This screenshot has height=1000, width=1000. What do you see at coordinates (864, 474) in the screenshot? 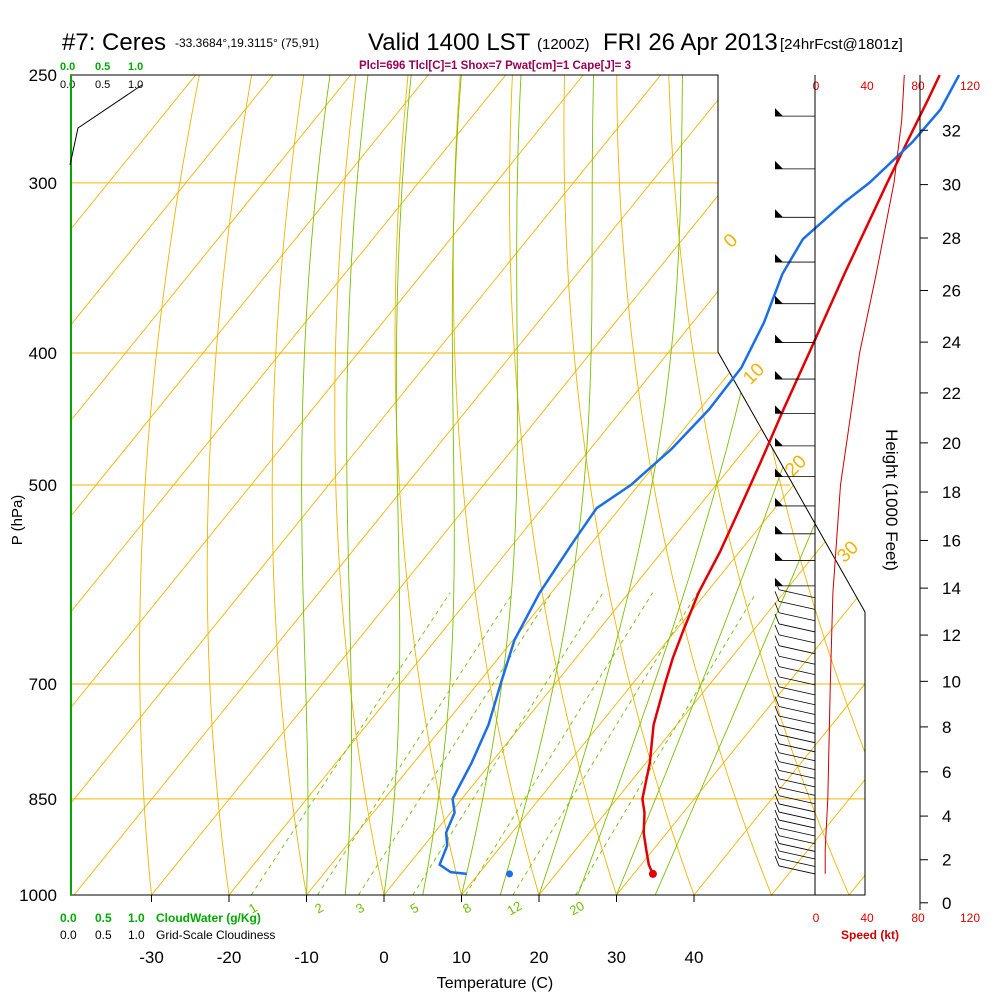
I see `wind-speed-line` at bounding box center [864, 474].